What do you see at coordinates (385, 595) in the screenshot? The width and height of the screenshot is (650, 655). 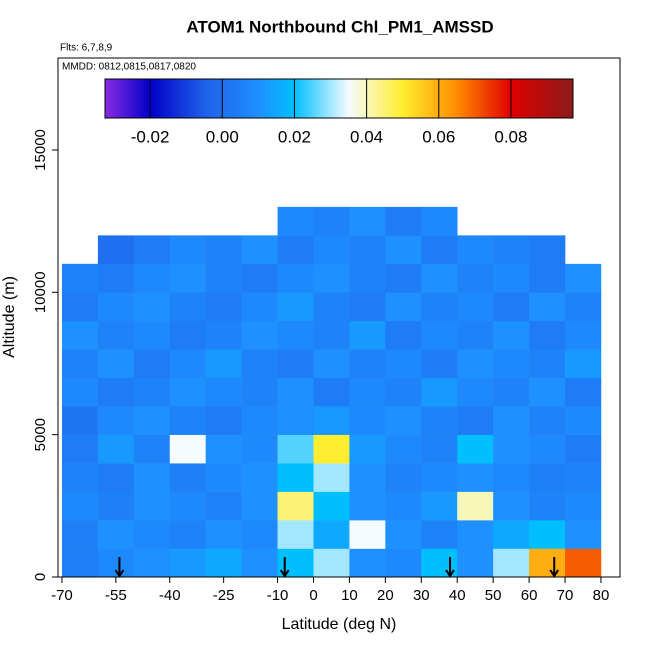 I see `x-tick-label: 20` at bounding box center [385, 595].